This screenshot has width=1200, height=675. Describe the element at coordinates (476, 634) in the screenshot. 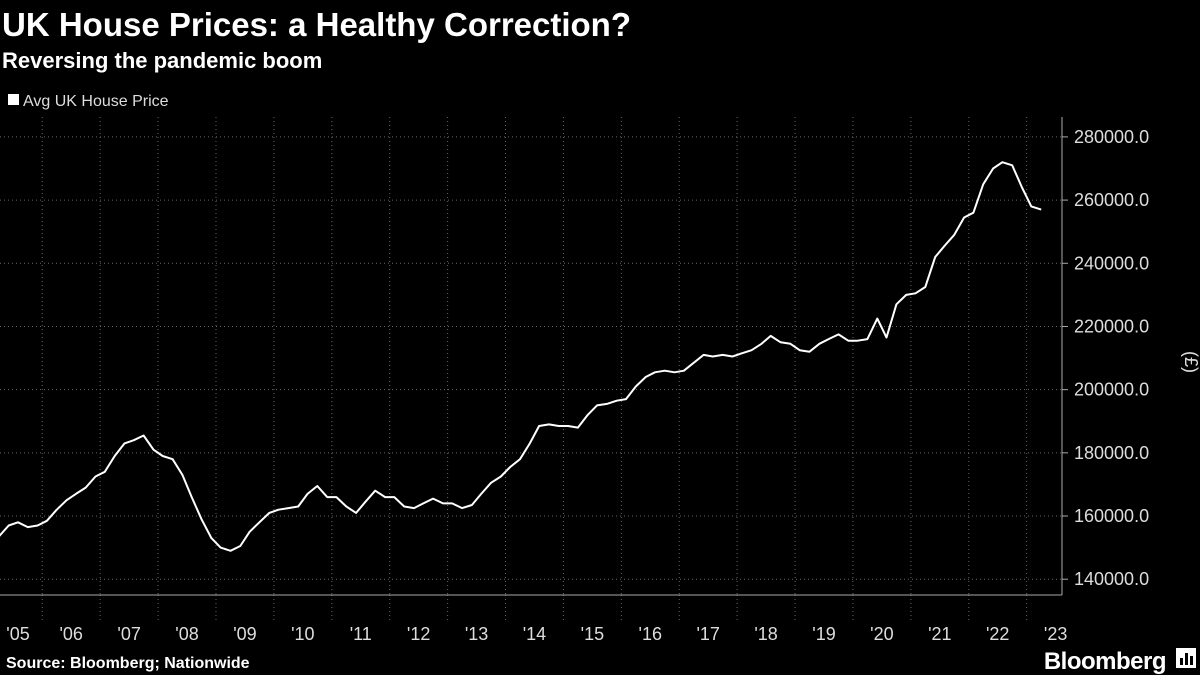

I see `x-tick-label: '13` at that location.